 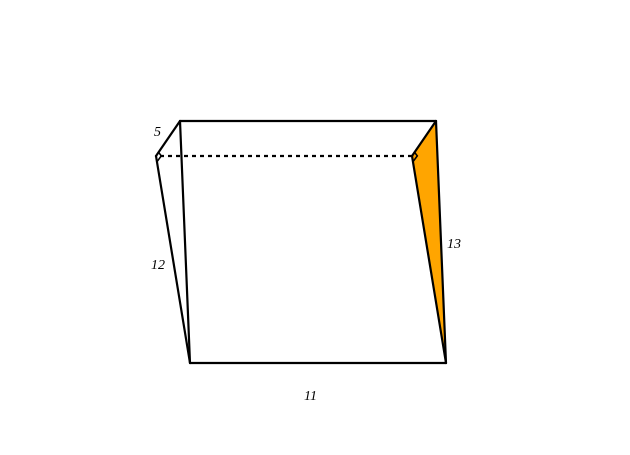 I want to click on left-right-angle-marker, so click(x=159, y=156).